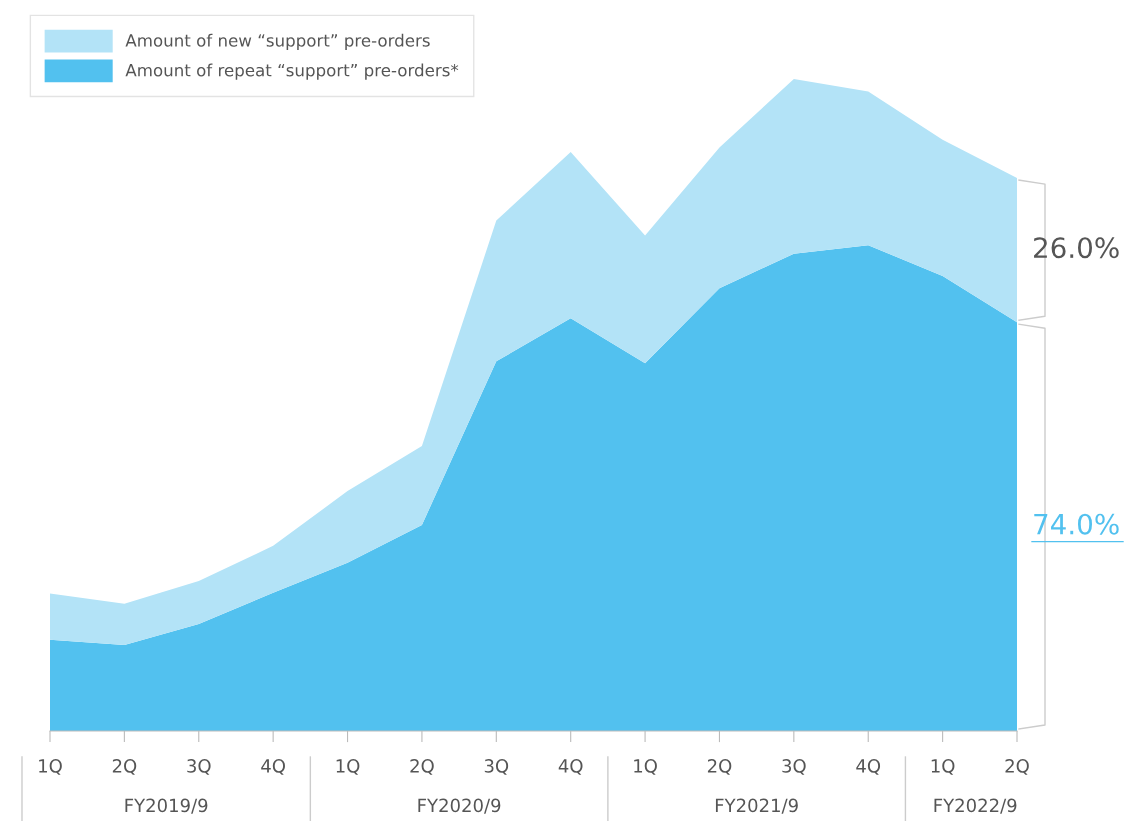  What do you see at coordinates (459, 806) in the screenshot?
I see `text: FY2020/9` at bounding box center [459, 806].